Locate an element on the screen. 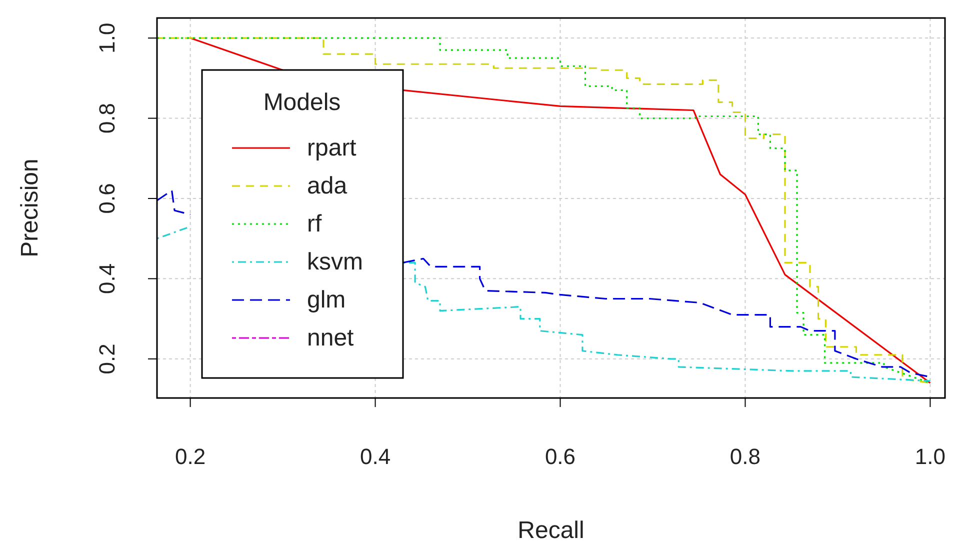 The image size is (956, 545). y-tick-label: 0.2 is located at coordinates (107, 359).